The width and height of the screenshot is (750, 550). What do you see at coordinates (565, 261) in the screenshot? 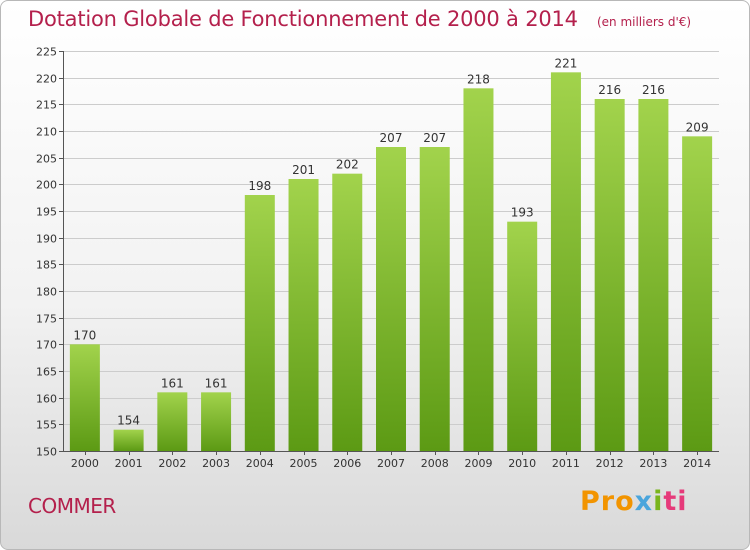
I see `bar-2011` at bounding box center [565, 261].